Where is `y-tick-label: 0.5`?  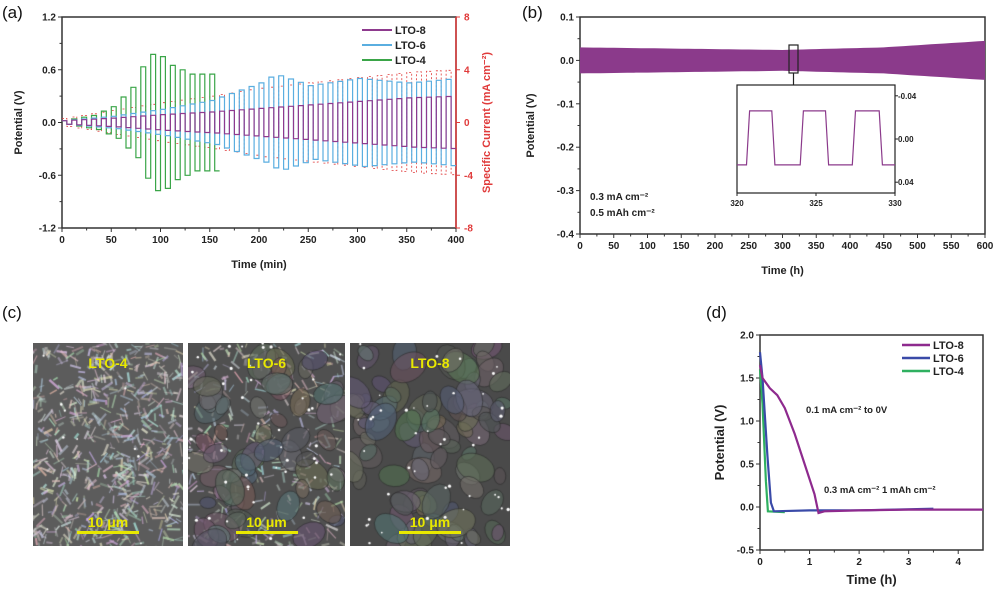
y-tick-label: 0.5 is located at coordinates (747, 465).